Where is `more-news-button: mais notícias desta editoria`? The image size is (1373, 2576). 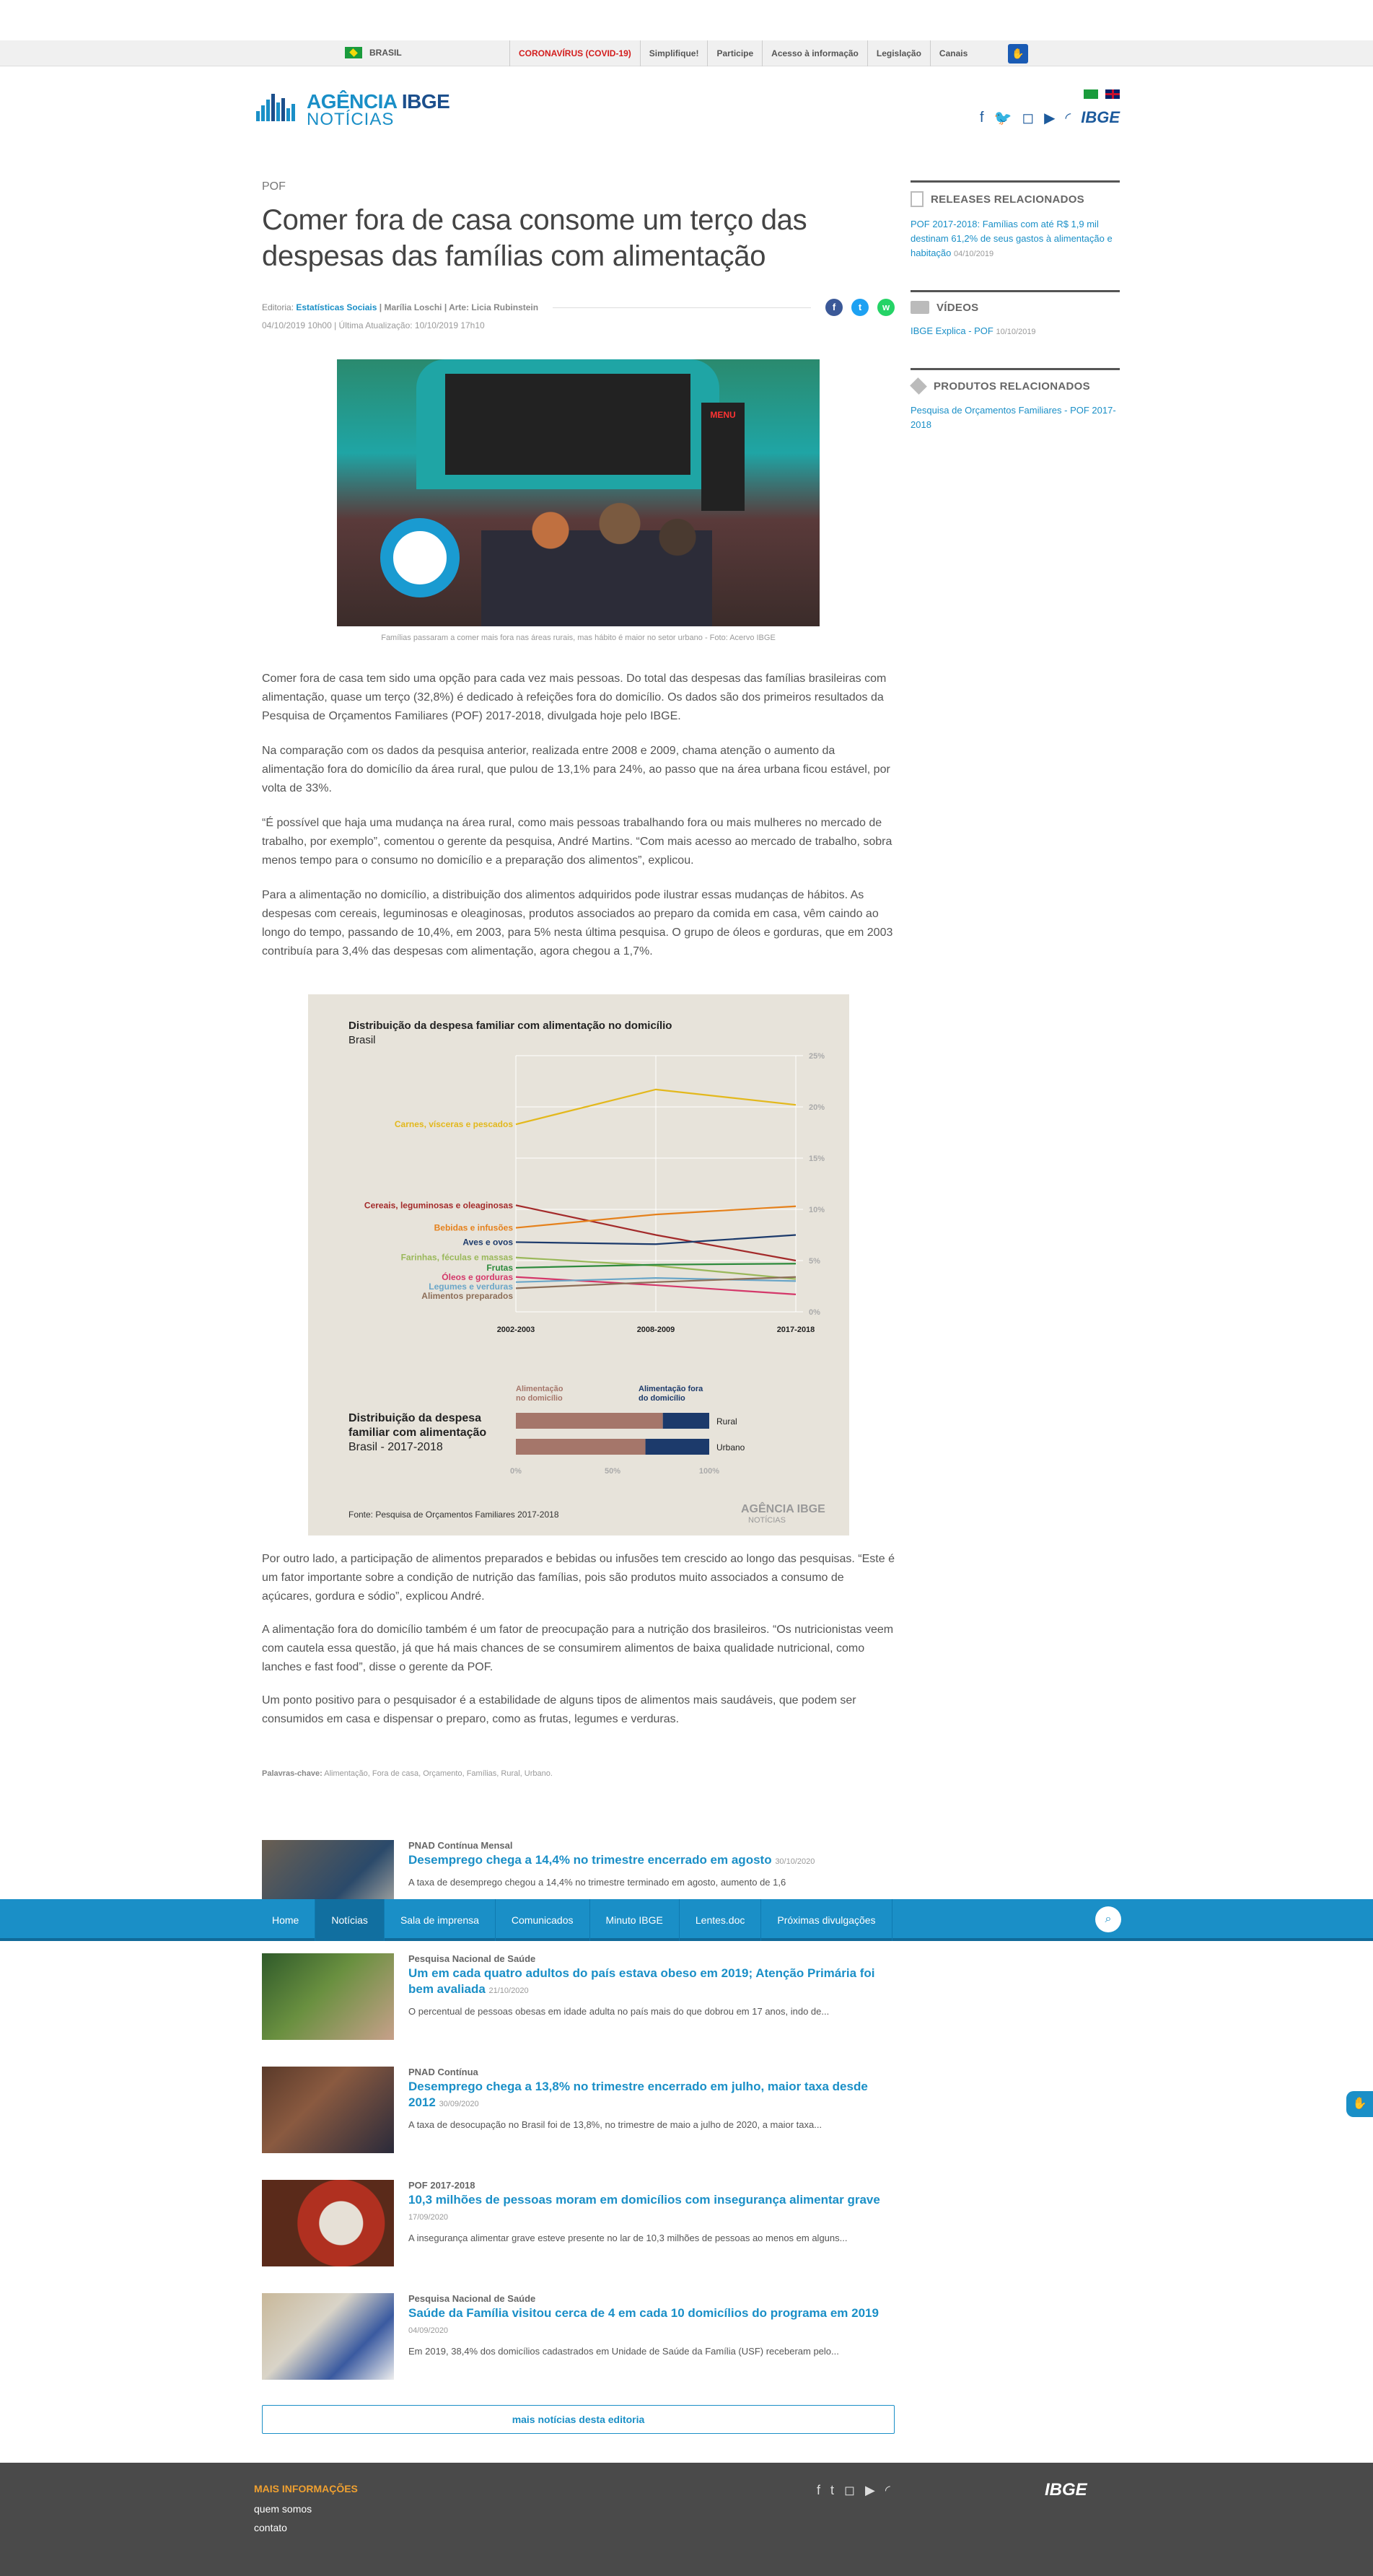 more-news-button: mais notícias desta editoria is located at coordinates (578, 2419).